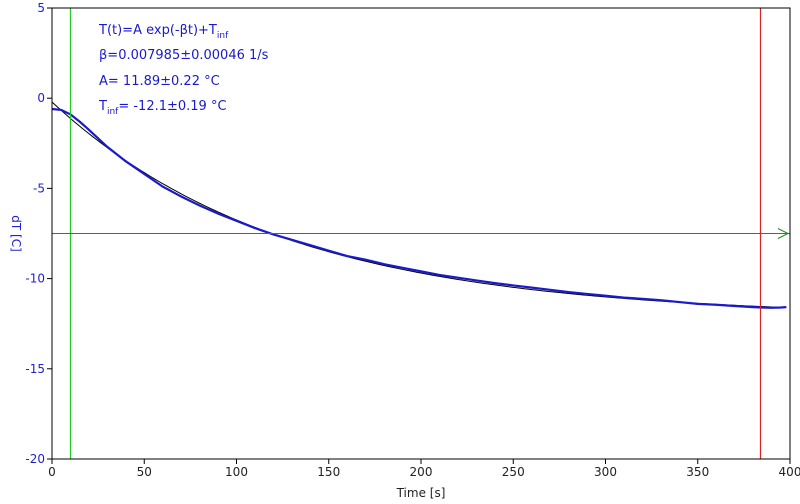  I want to click on x-tick-label: 400, so click(789, 472).